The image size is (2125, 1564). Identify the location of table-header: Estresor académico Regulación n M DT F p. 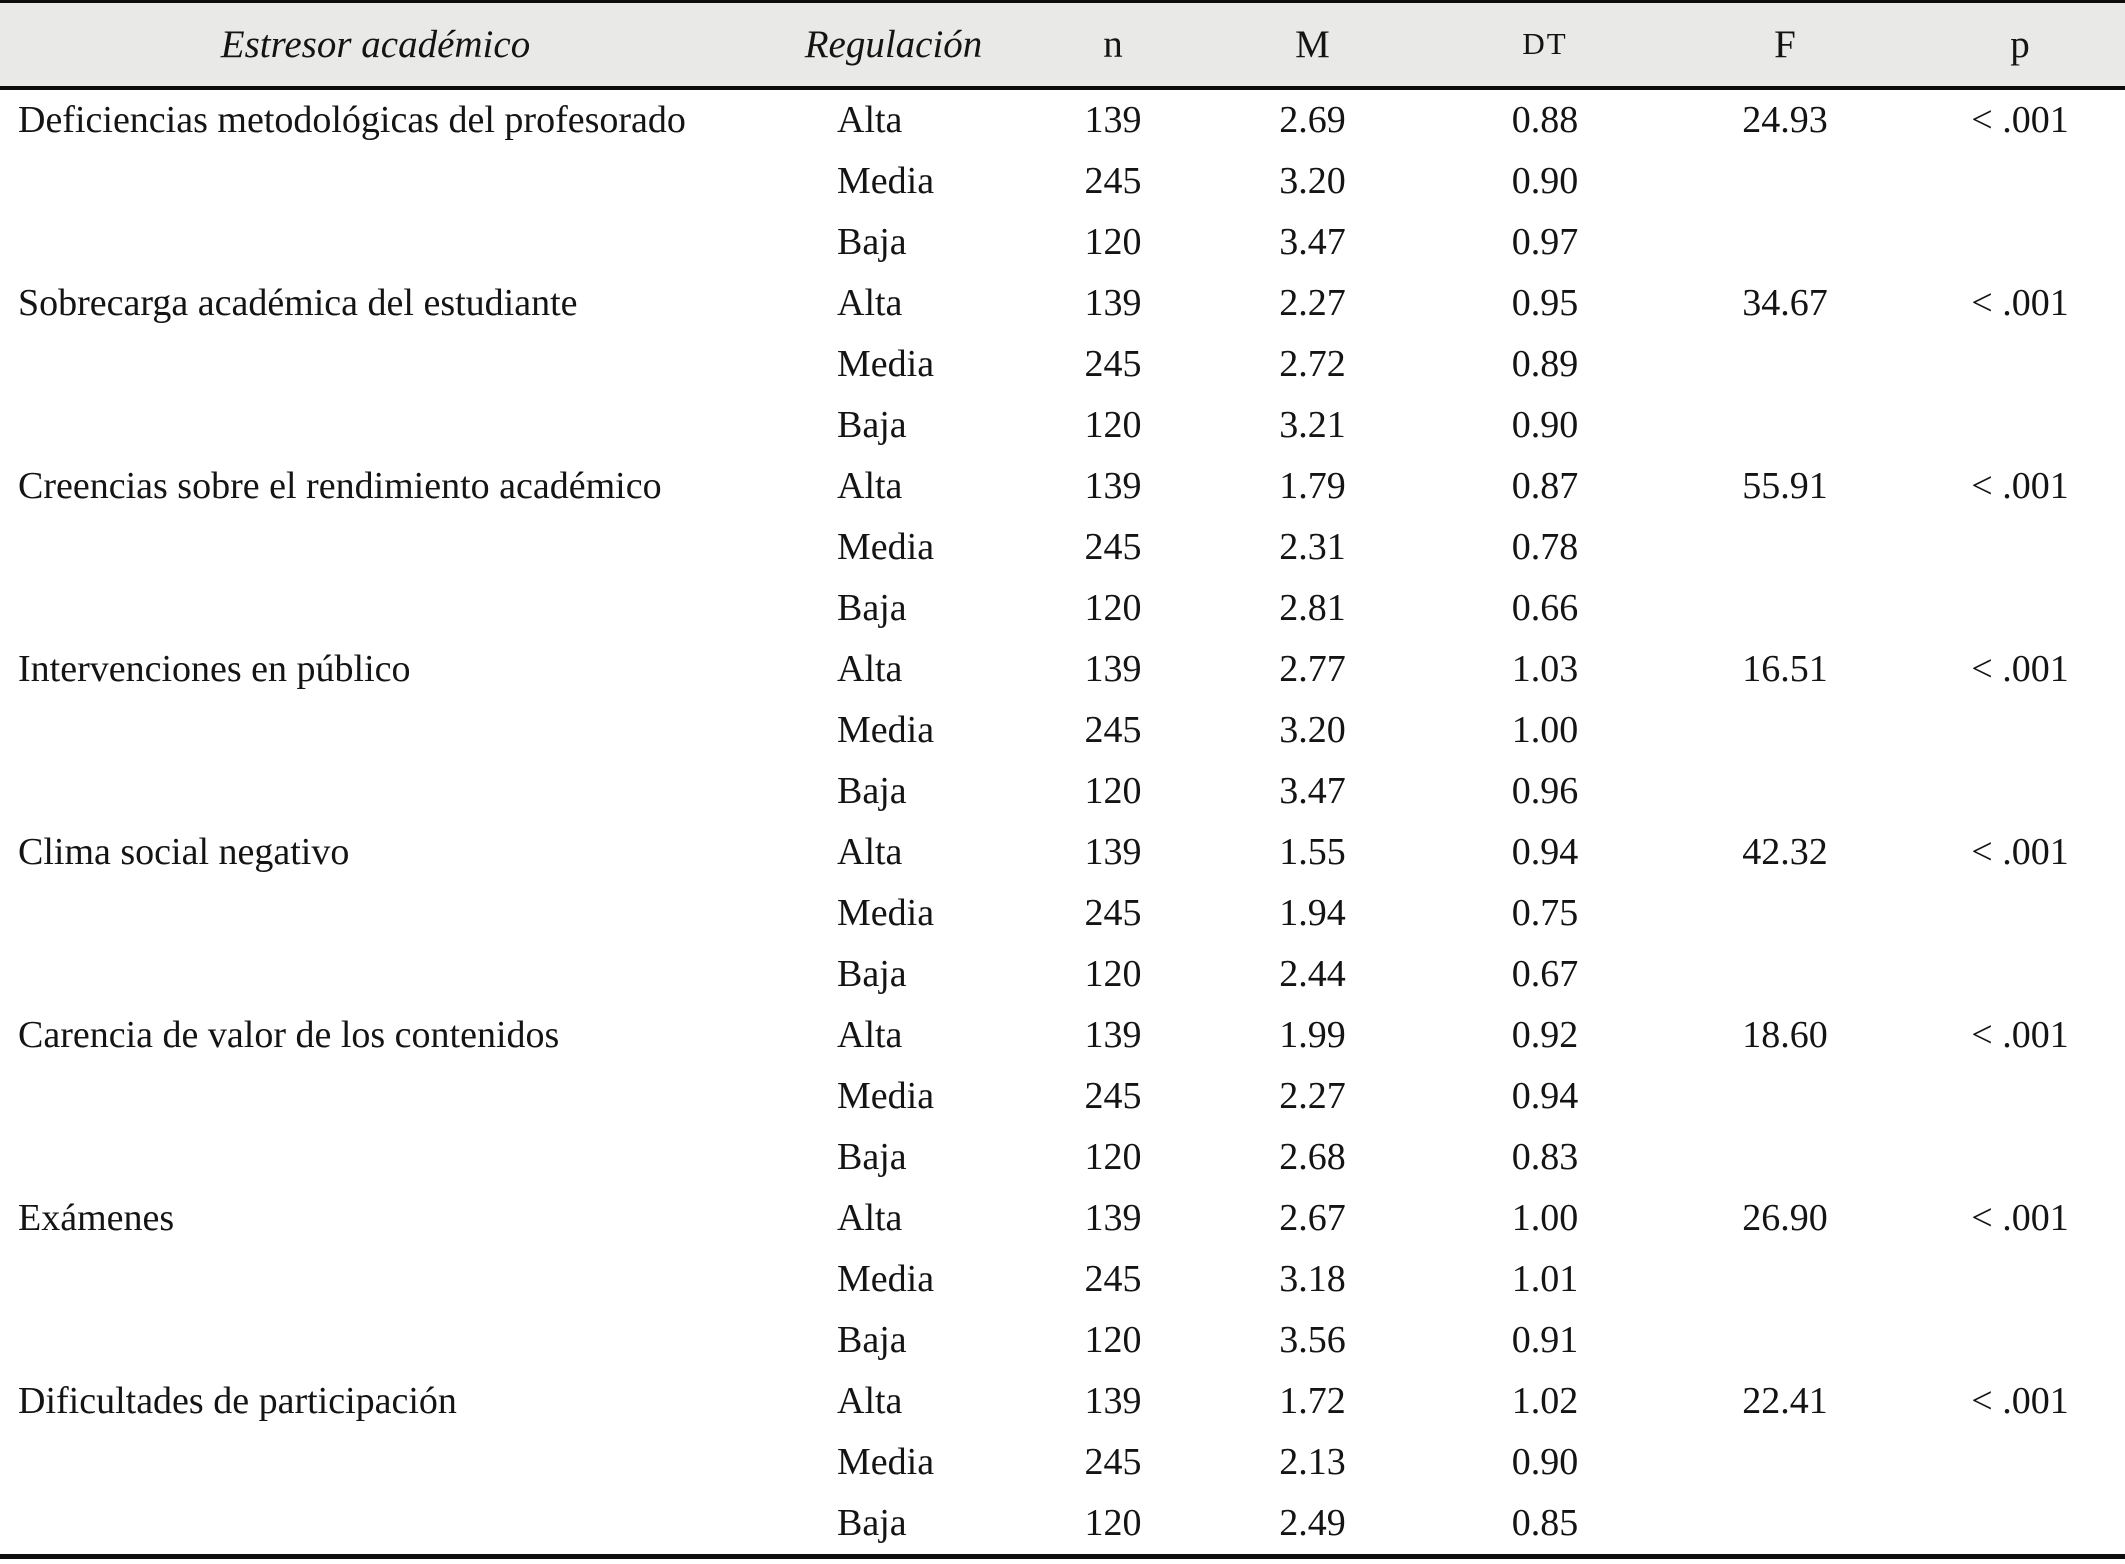
(1062, 44).